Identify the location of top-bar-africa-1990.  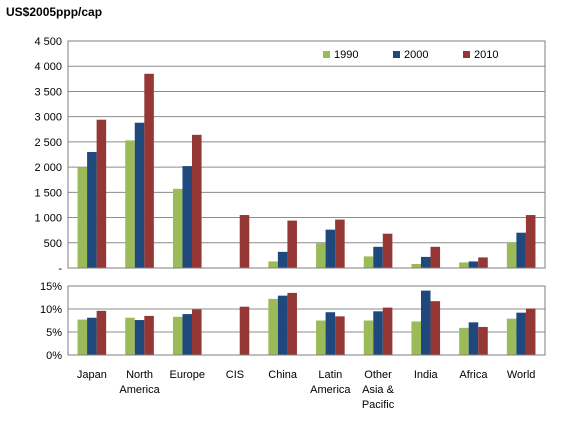
(464, 265).